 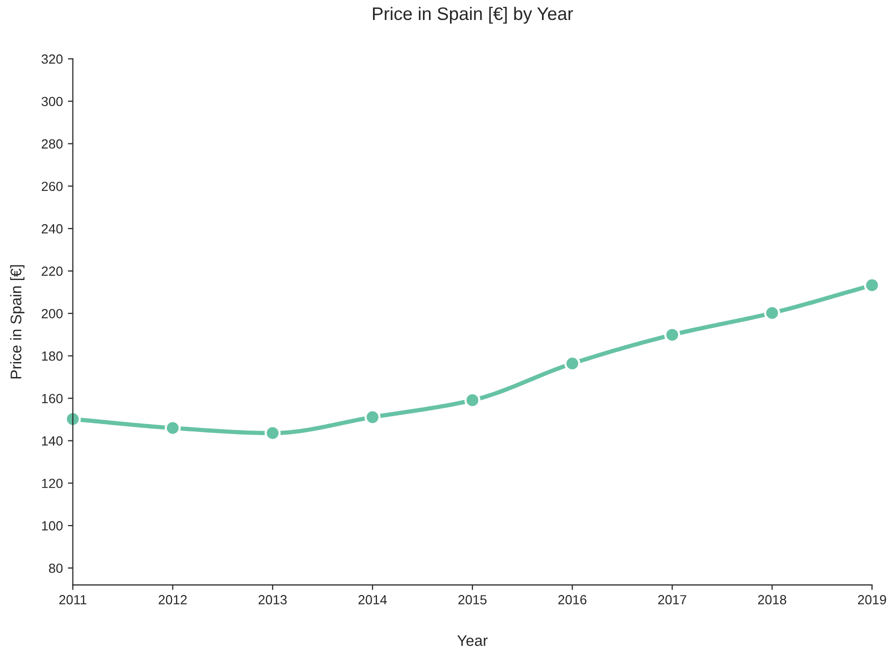 I want to click on y-tick-label: 300, so click(x=52, y=101).